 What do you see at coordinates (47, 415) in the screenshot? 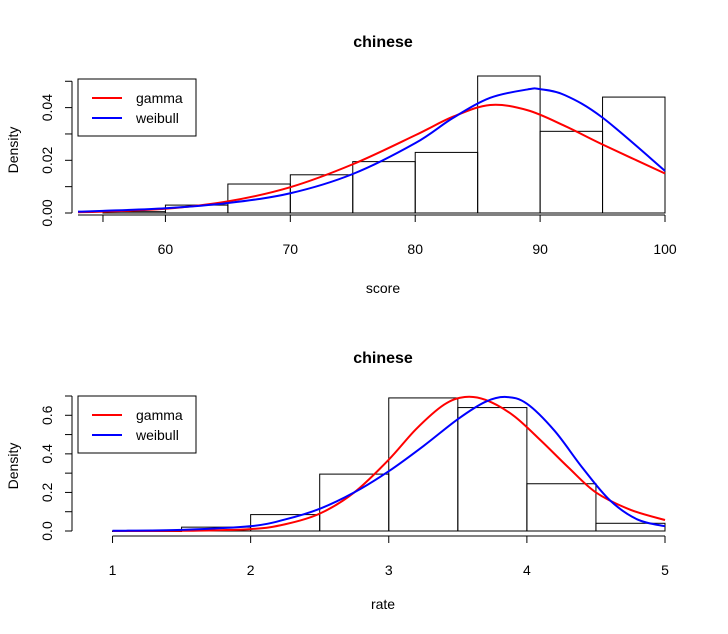
I see `y-tick-label: 0.6` at bounding box center [47, 415].